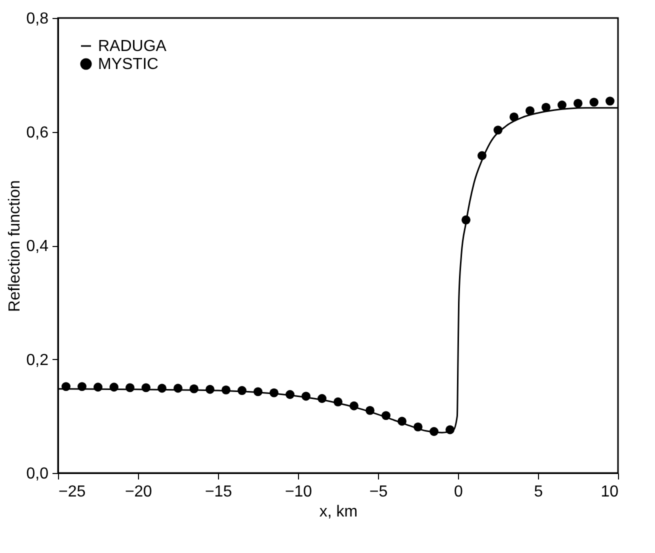  Describe the element at coordinates (338, 512) in the screenshot. I see `x-axis-title: x, km` at that location.